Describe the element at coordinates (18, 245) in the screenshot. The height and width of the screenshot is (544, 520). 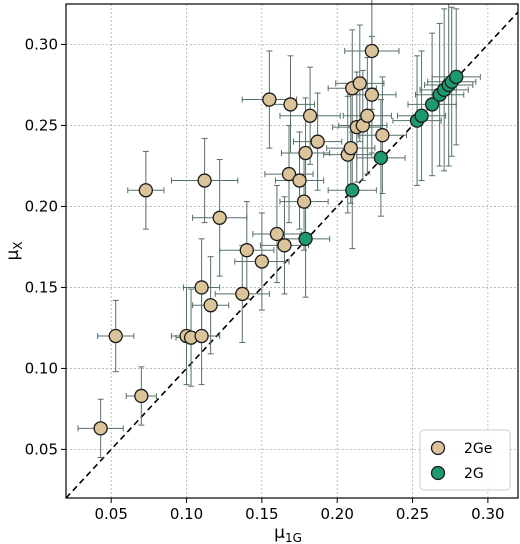
I see `y-axis-label-subscript: X` at that location.